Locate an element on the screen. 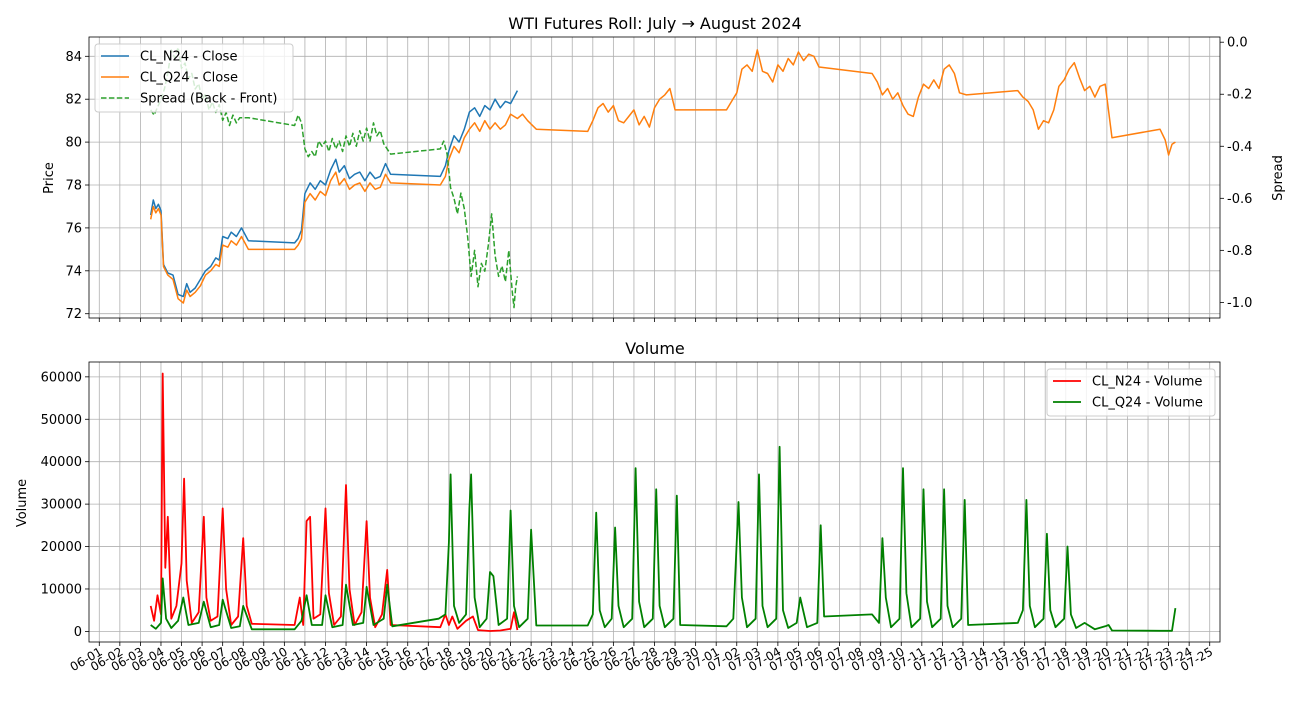  spread-y-axis-label: Spread is located at coordinates (1278, 178).